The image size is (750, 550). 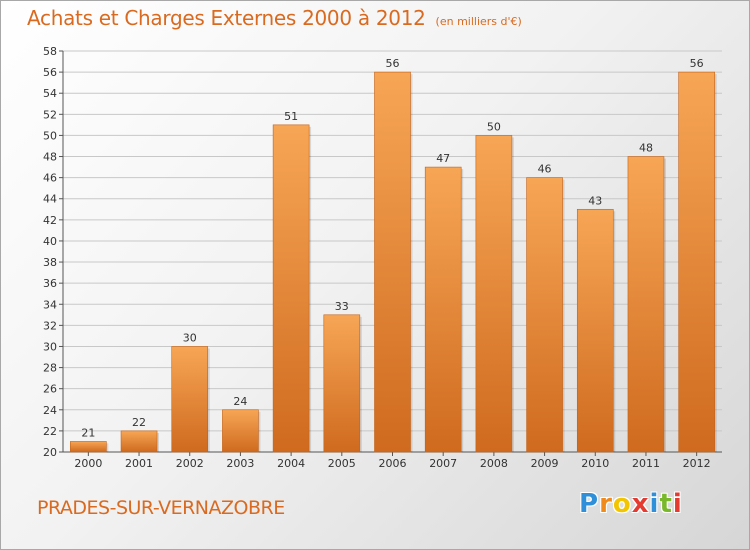 I want to click on x-tick-label: 2008, so click(x=494, y=463).